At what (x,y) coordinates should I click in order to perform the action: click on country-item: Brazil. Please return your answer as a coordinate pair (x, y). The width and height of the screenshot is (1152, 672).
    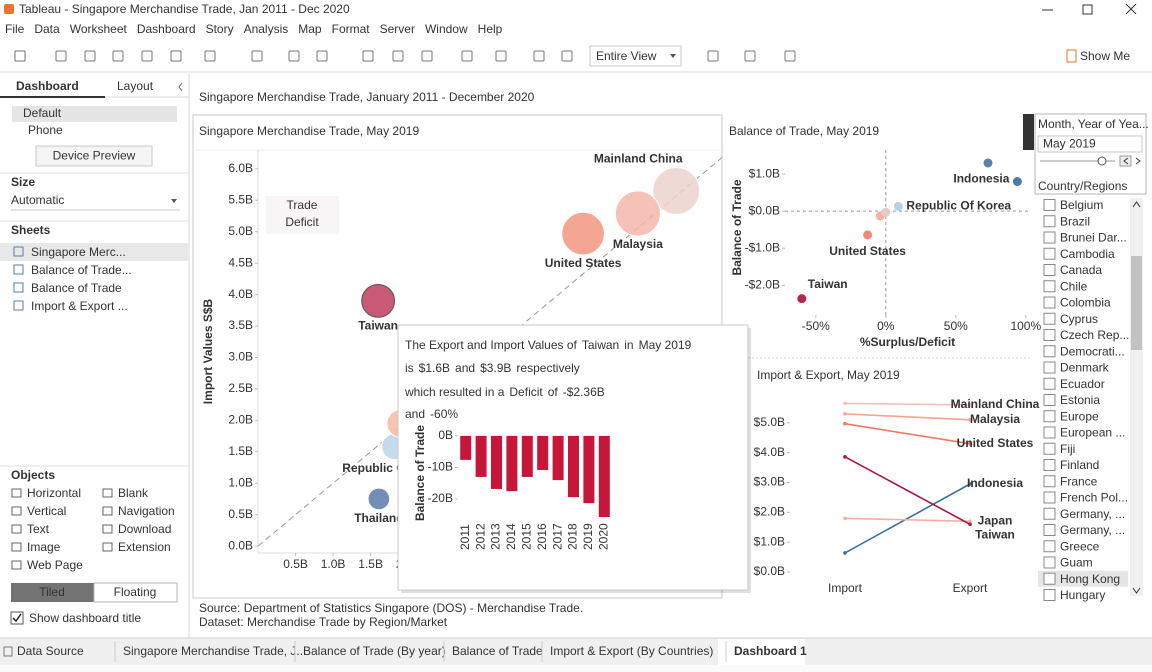
    Looking at the image, I should click on (1075, 221).